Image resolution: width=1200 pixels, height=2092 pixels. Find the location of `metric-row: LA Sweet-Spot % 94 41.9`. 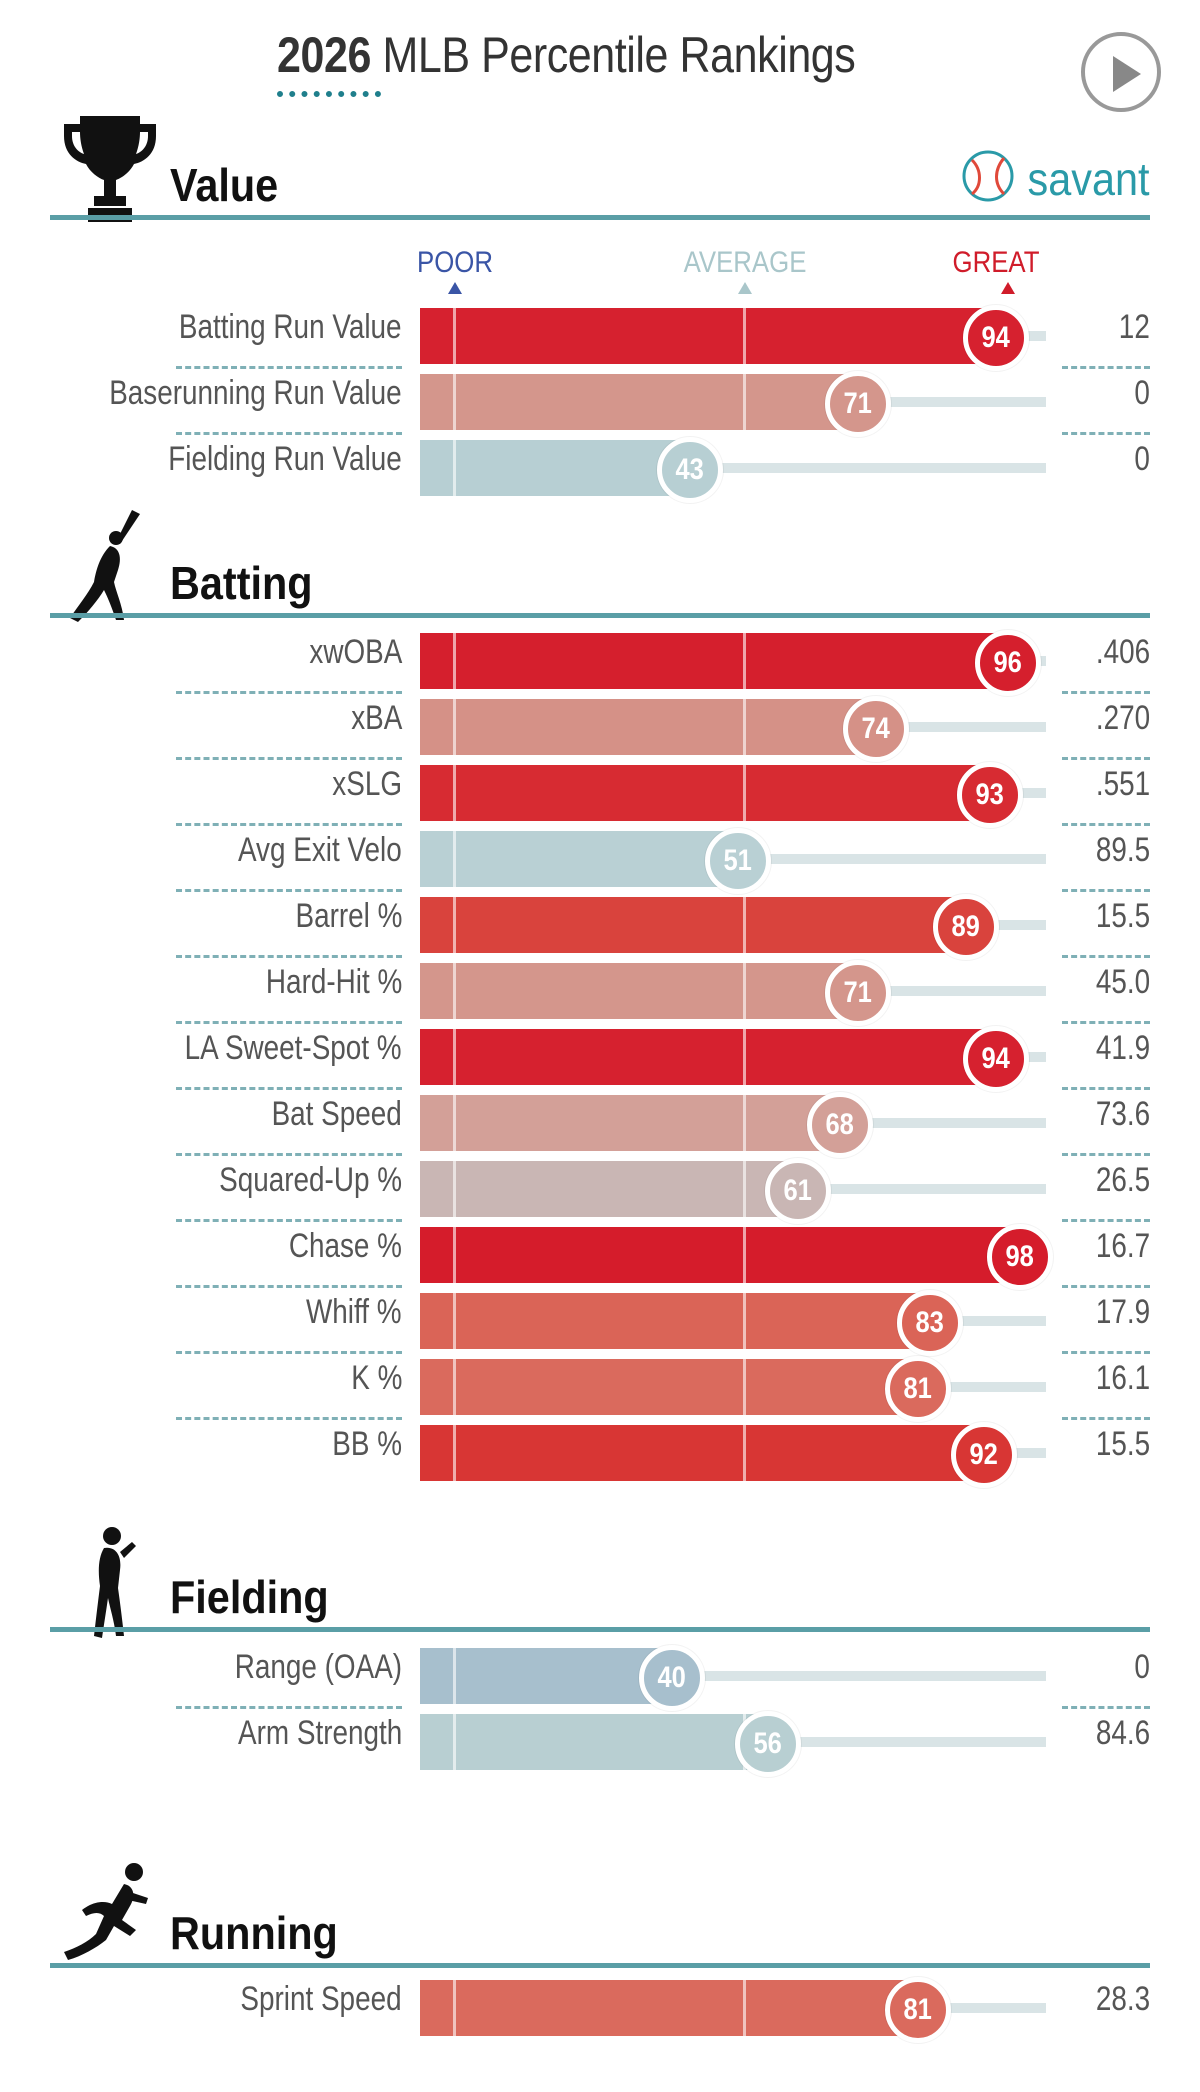

metric-row: LA Sweet-Spot % 94 41.9 is located at coordinates (600, 1056).